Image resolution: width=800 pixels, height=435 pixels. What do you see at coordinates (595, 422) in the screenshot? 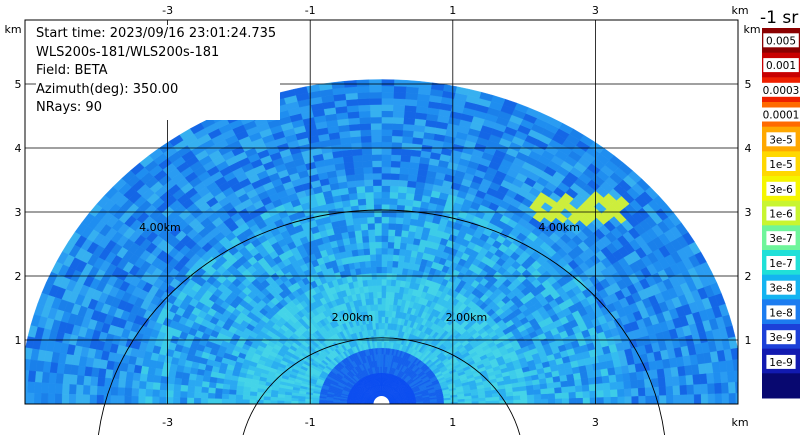
I see `x-tick-label-bottom: 3` at bounding box center [595, 422].